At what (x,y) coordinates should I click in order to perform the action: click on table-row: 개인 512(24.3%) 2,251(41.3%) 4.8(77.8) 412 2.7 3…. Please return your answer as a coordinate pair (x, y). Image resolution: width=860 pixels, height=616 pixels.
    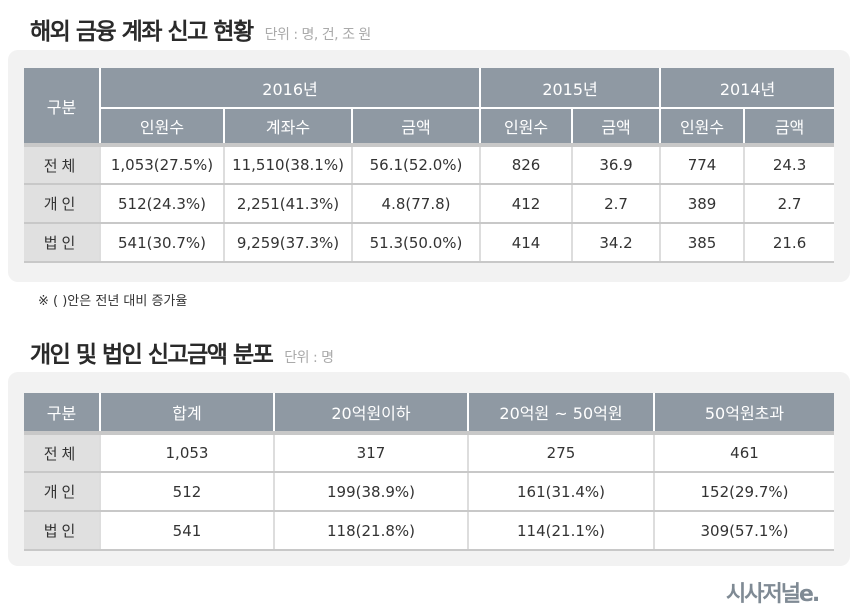
    Looking at the image, I should click on (429, 204).